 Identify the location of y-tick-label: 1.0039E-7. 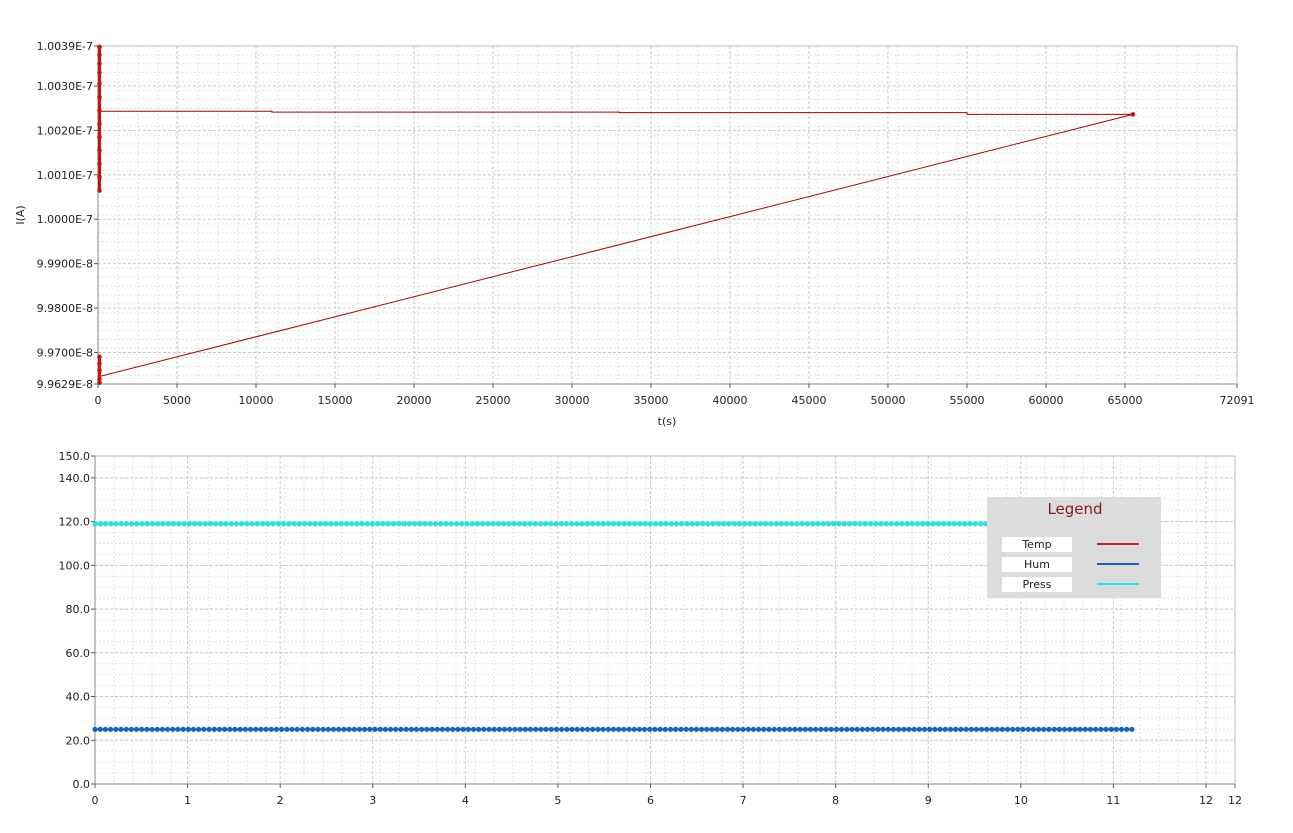
(65, 46).